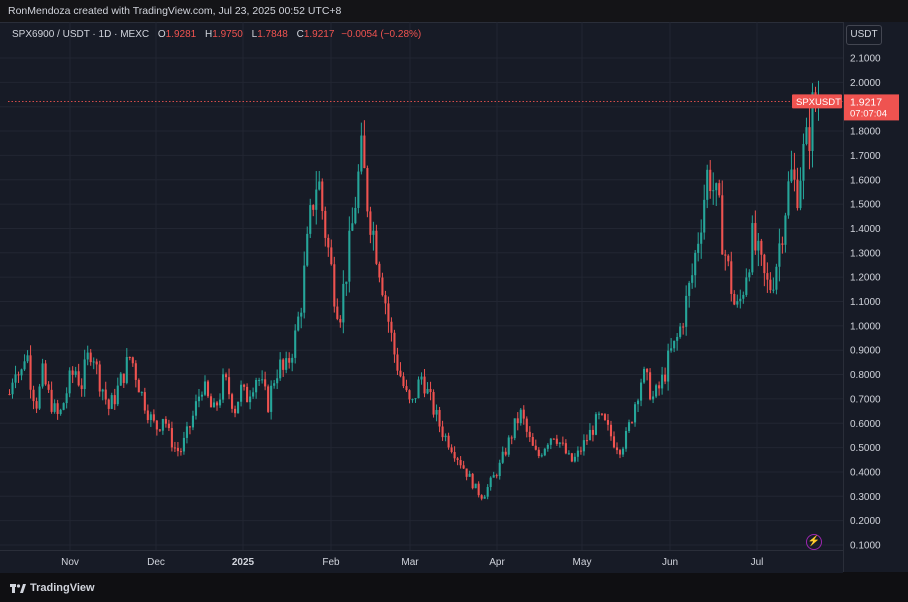 This screenshot has width=908, height=602. What do you see at coordinates (865, 205) in the screenshot?
I see `y-tick-label: 1.5000` at bounding box center [865, 205].